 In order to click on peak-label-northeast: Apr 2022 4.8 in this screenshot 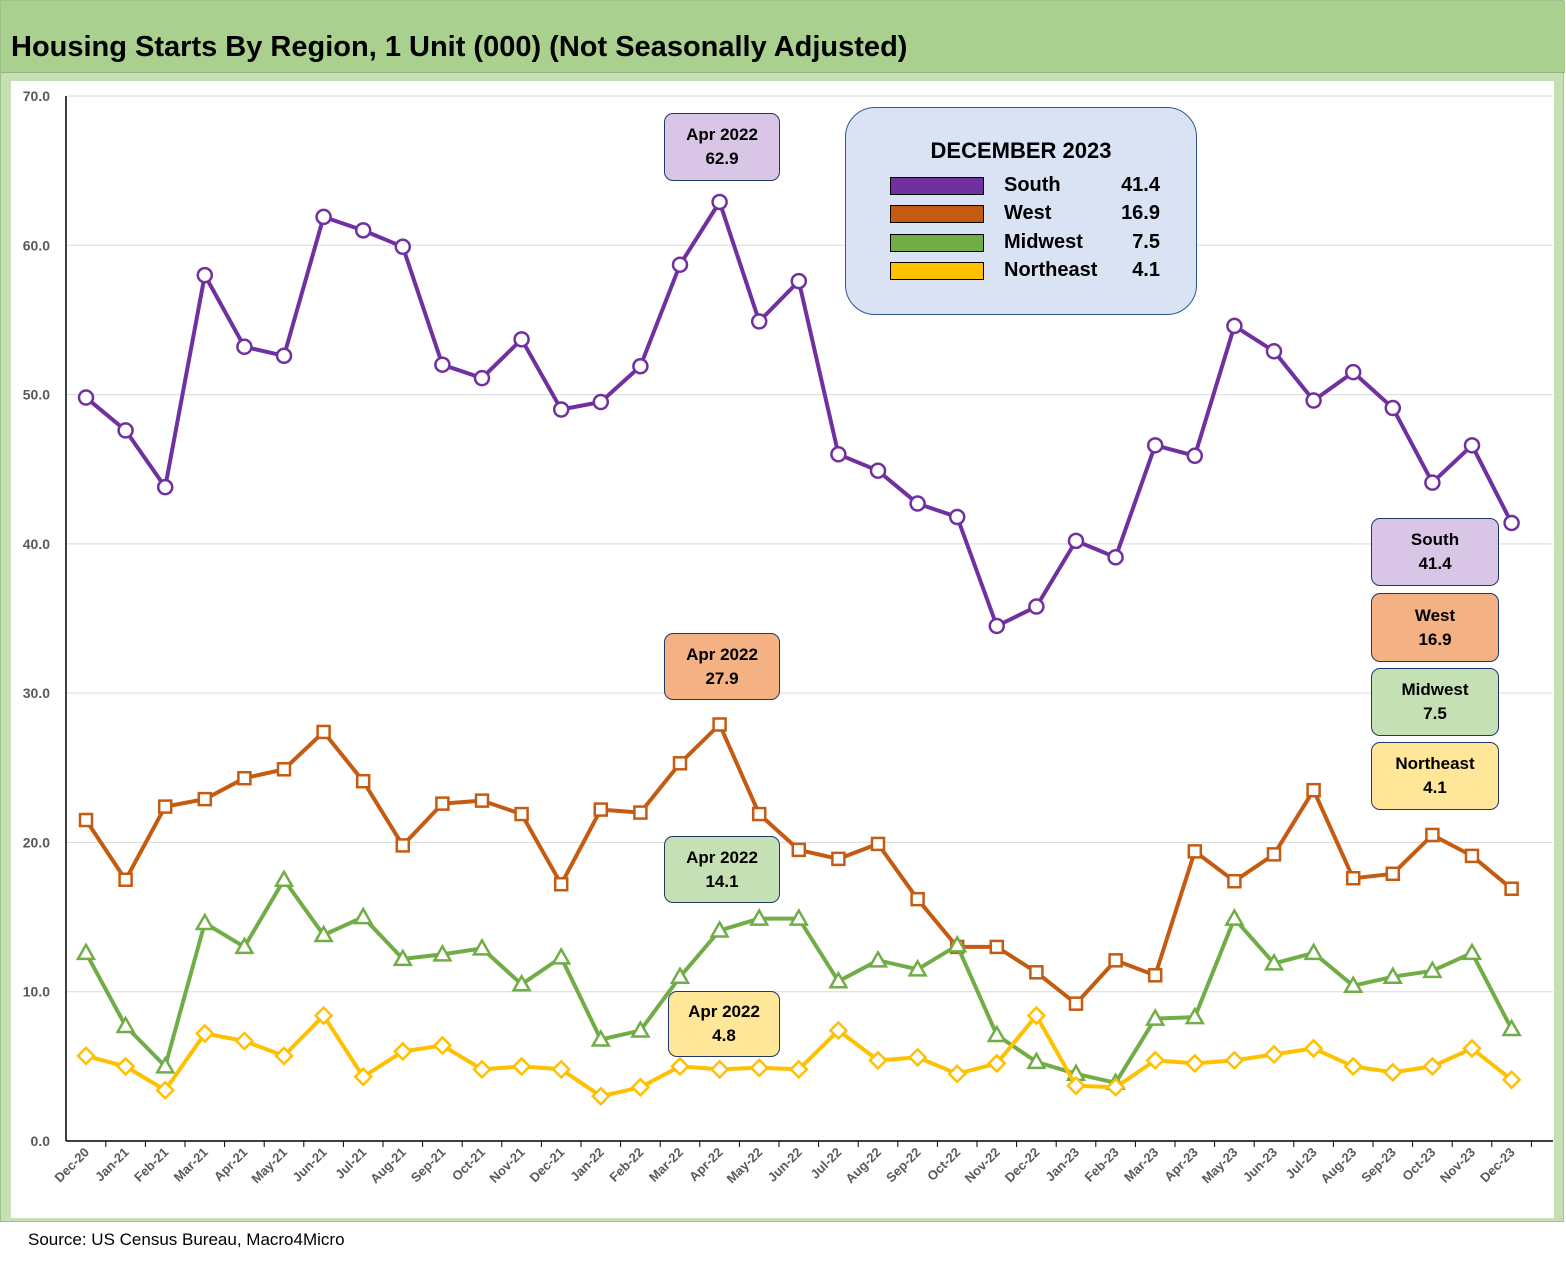, I will do `click(724, 1024)`.